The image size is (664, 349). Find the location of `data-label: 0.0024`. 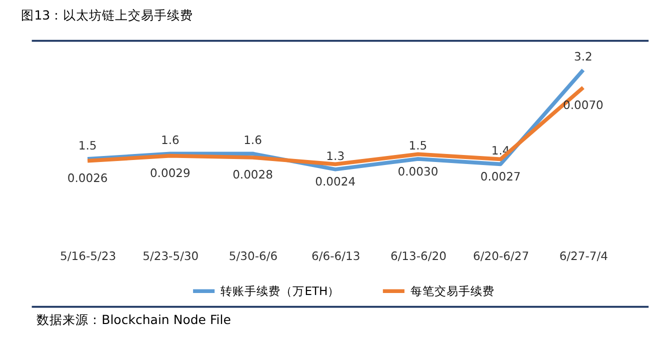

data-label: 0.0024 is located at coordinates (335, 181).